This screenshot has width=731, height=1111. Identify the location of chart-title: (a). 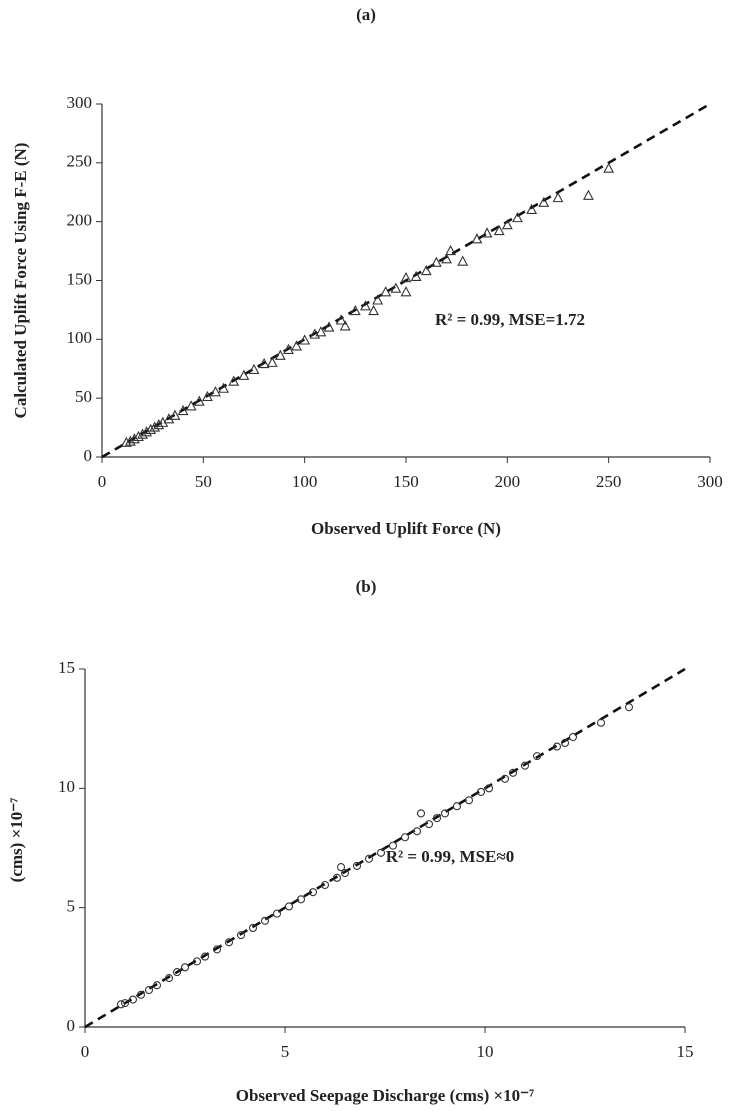
(366, 14).